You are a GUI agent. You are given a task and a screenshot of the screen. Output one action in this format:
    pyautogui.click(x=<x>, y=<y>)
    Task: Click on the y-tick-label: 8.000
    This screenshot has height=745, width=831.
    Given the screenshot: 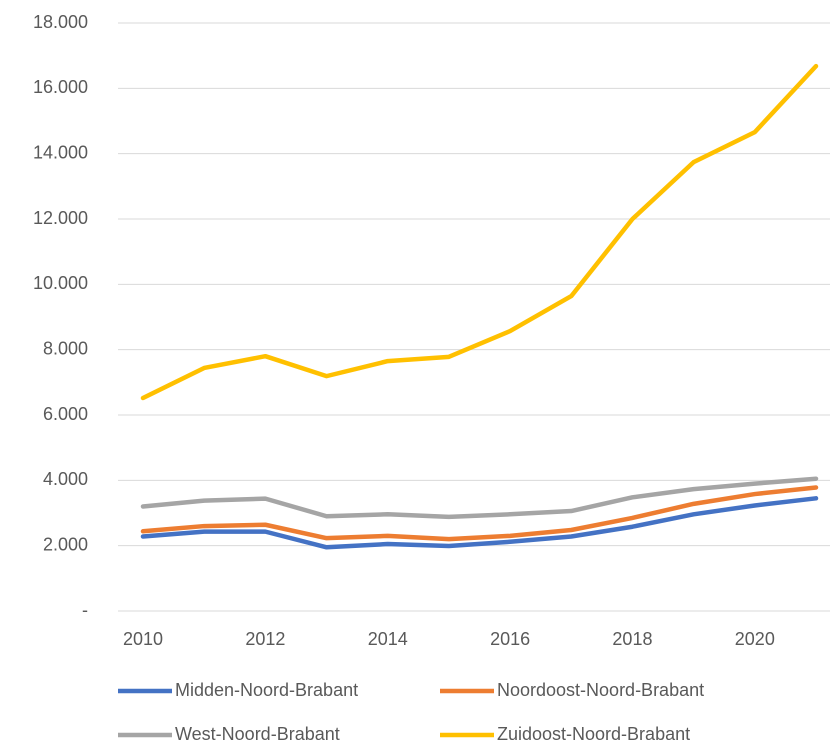 What is the action you would take?
    pyautogui.click(x=65, y=348)
    